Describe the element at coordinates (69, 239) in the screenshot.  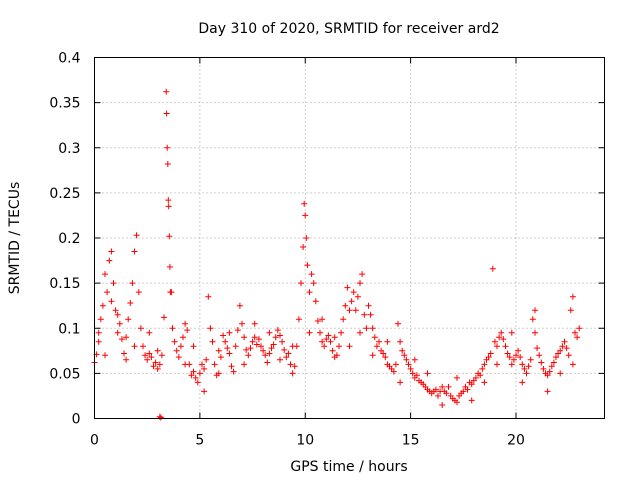
I see `y-tick-label: 0.2` at that location.